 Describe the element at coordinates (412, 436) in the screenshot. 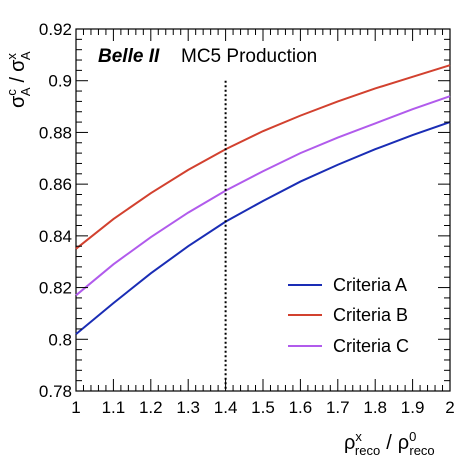

I see `x-axis-den-sup: 0` at that location.